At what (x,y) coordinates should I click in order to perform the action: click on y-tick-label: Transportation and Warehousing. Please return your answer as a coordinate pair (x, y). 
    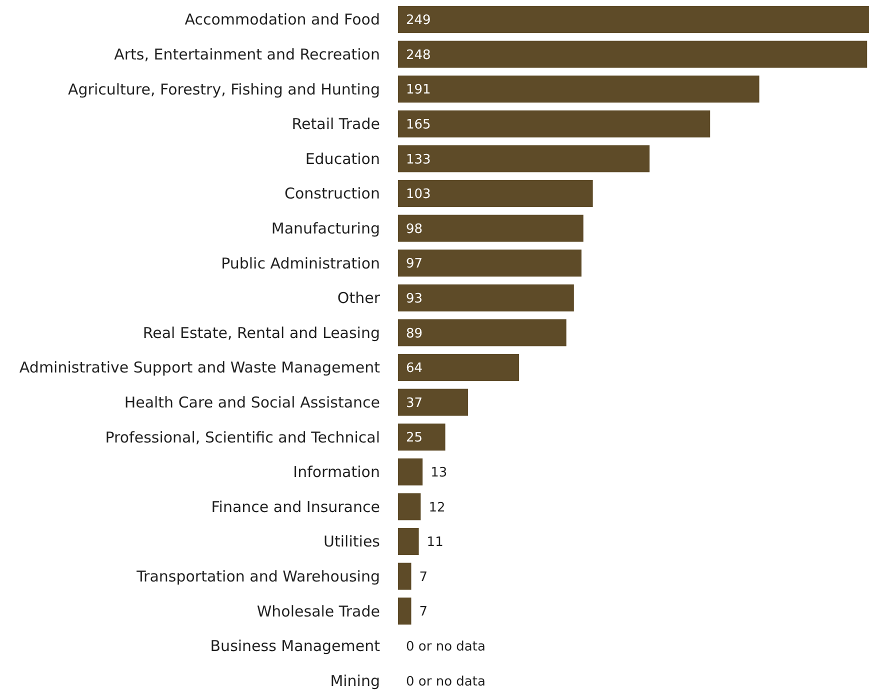
    Looking at the image, I should click on (258, 577).